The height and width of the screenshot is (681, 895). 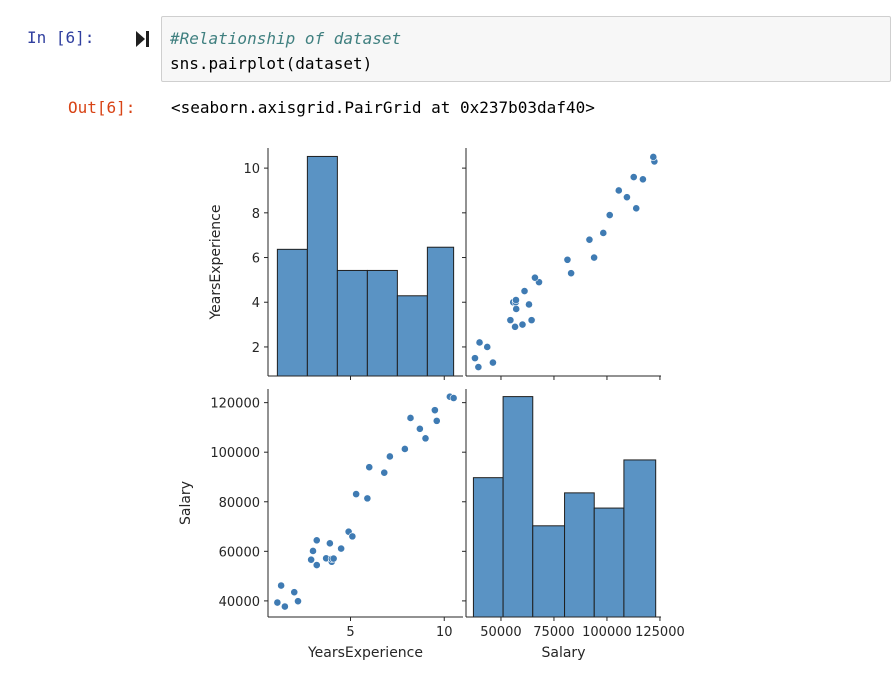 I want to click on y-tick-label-years: 10, so click(x=251, y=169).